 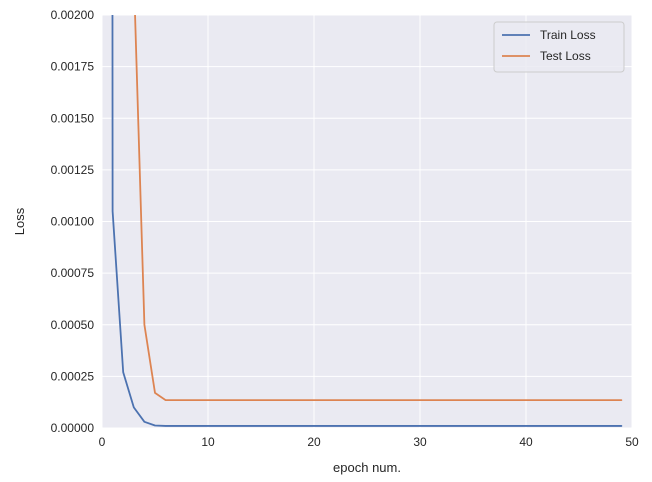 What do you see at coordinates (73, 273) in the screenshot?
I see `y-tick-label: 0.00075` at bounding box center [73, 273].